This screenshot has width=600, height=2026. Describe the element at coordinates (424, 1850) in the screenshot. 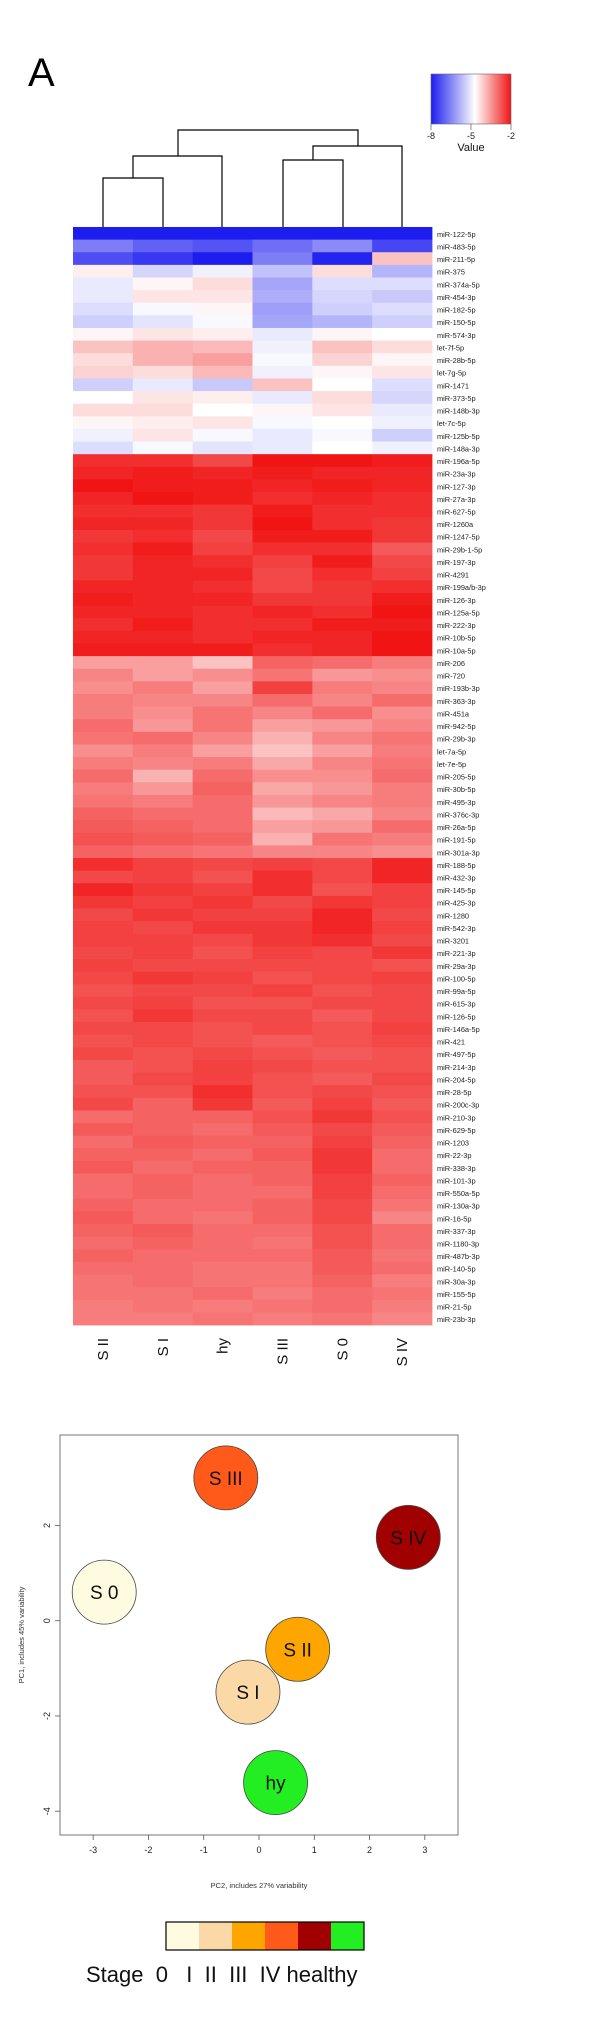

I see `x-tick-label: 3` at that location.